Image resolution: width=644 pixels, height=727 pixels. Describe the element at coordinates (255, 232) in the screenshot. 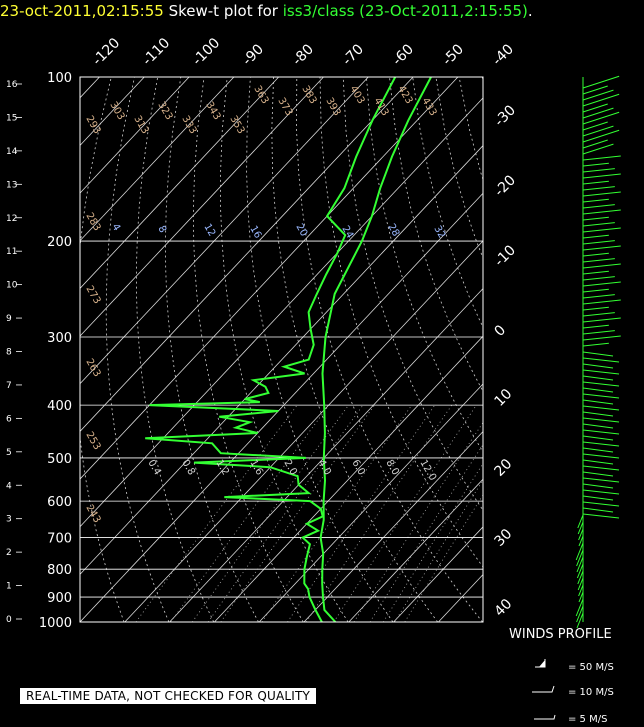

I see `mixing-ratio-label: 16` at that location.